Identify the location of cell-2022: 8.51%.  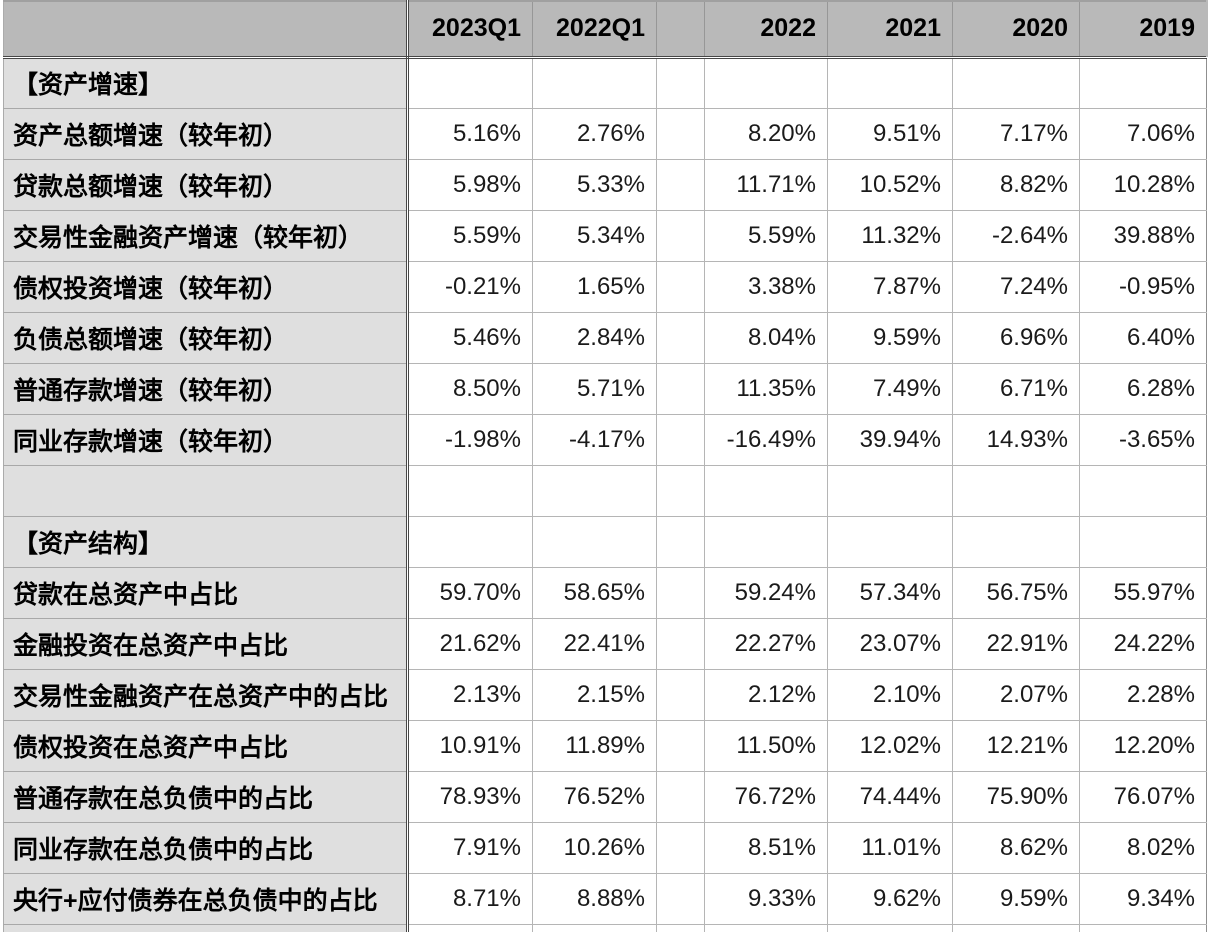
(766, 848).